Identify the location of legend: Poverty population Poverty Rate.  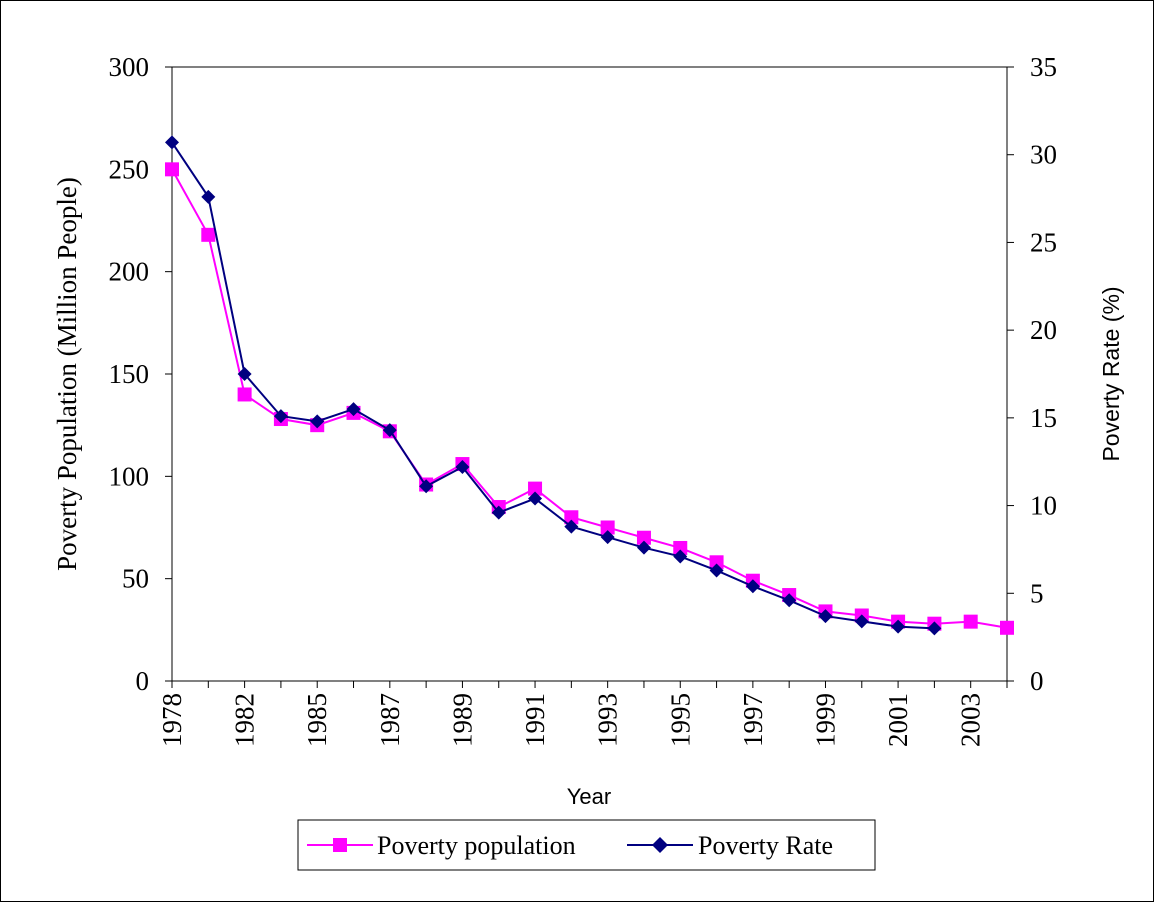
(586, 845).